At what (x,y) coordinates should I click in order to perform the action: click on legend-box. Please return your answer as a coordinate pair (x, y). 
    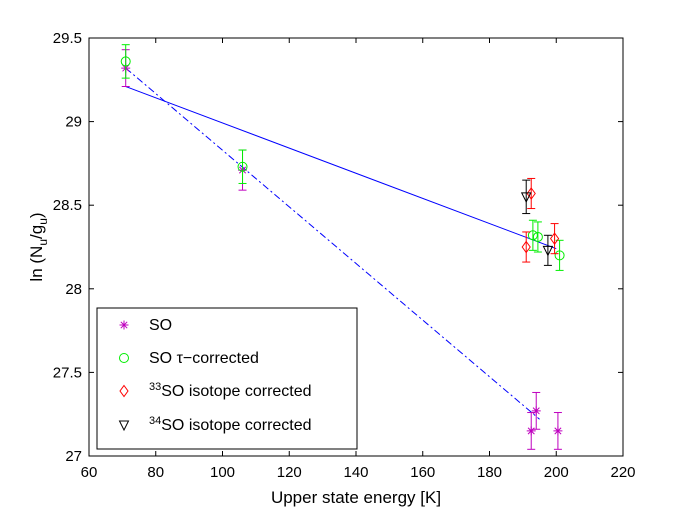
    Looking at the image, I should click on (227, 378).